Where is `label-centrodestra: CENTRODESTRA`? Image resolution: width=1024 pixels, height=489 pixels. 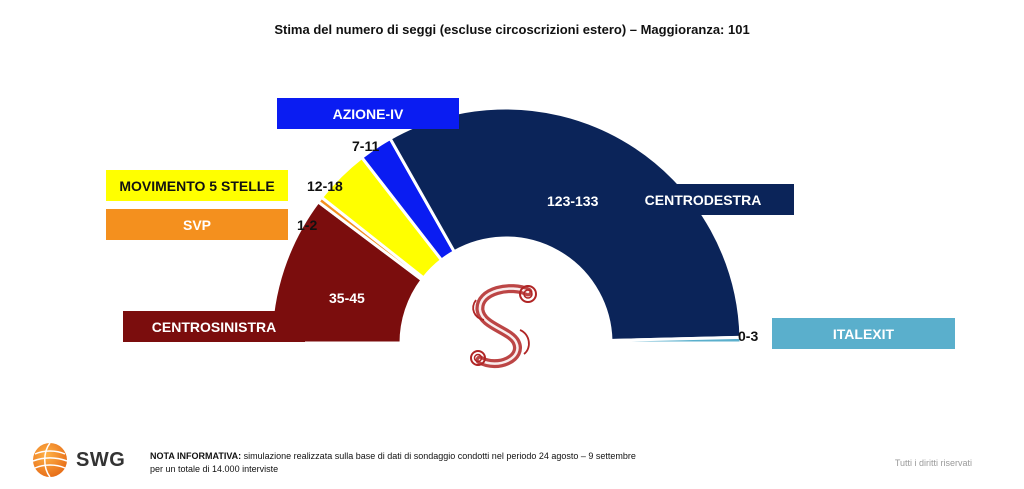 label-centrodestra: CENTRODESTRA is located at coordinates (703, 199).